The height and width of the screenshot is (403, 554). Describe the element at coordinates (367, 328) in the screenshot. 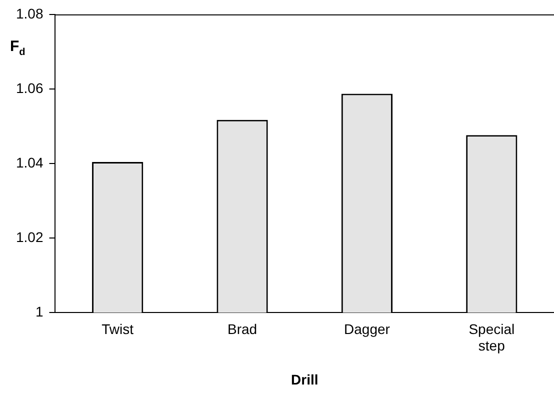

I see `x-tick-label: Dagger` at that location.